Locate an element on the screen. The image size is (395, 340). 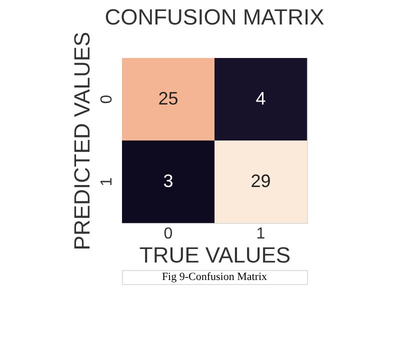
caption: Fig 9-Confusion Matrix is located at coordinates (215, 277).